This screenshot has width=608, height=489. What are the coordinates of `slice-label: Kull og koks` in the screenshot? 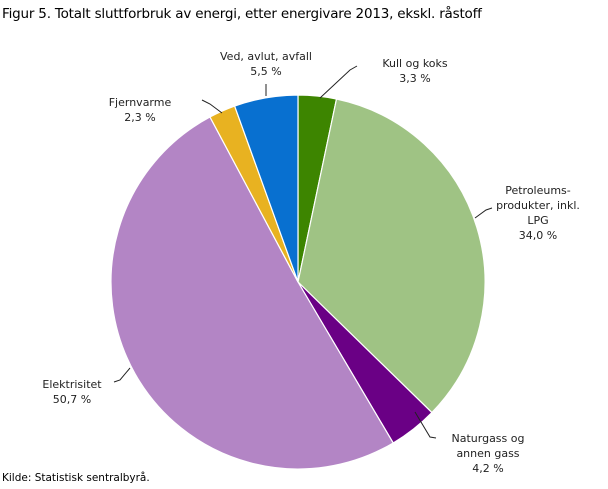 It's located at (415, 63).